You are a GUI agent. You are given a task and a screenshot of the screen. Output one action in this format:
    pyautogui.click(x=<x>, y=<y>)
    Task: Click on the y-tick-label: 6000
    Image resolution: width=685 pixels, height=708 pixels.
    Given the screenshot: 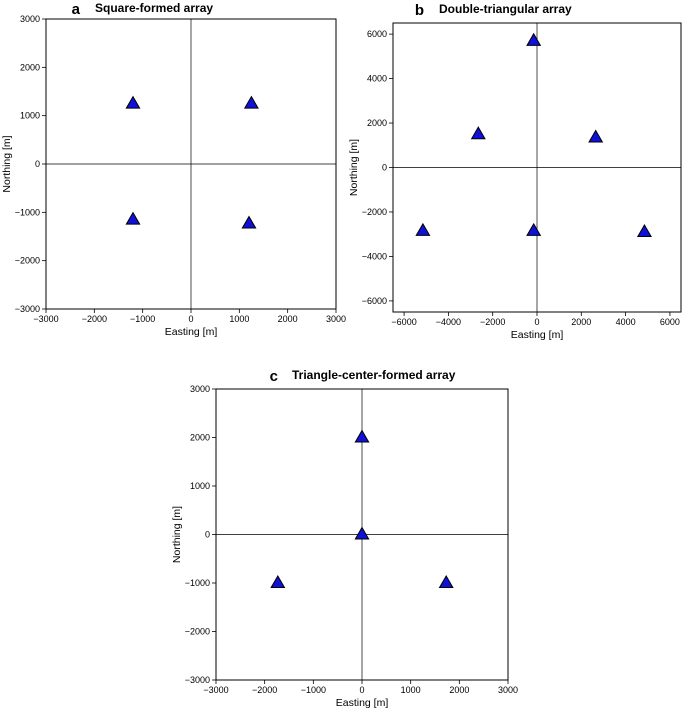 What is the action you would take?
    pyautogui.click(x=377, y=34)
    